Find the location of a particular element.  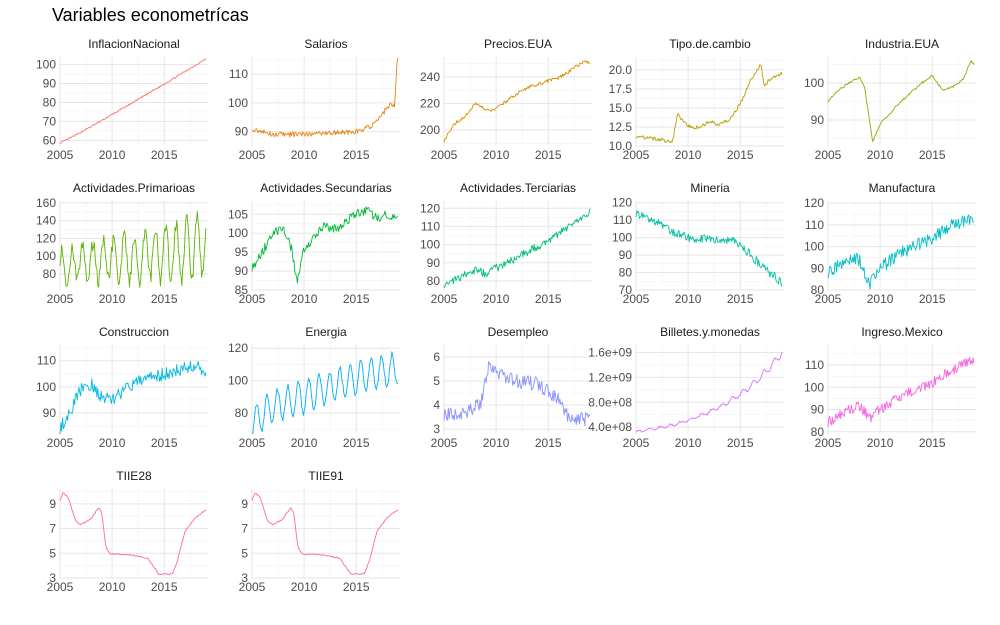

y-tick-label: 85 is located at coordinates (242, 290).